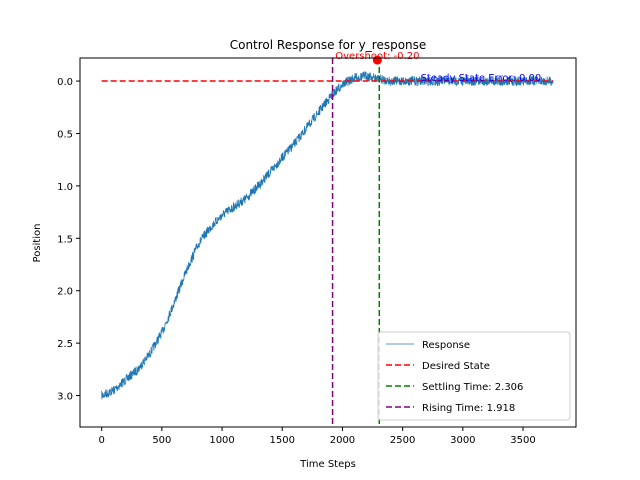  What do you see at coordinates (468, 408) in the screenshot?
I see `legend-label: Rising Time: 1.918` at bounding box center [468, 408].